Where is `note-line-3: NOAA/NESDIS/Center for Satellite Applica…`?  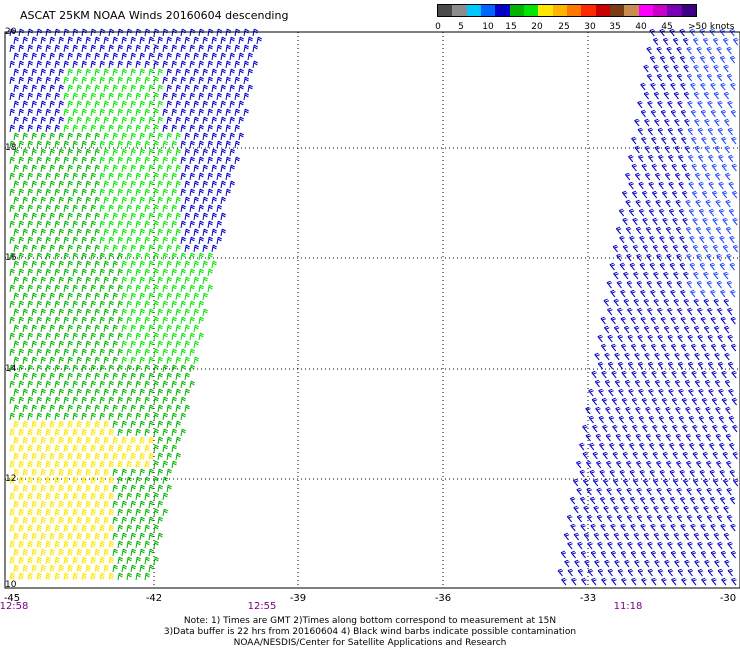
note-line-3: NOAA/NESDIS/Center for Satellite Applica… is located at coordinates (370, 643).